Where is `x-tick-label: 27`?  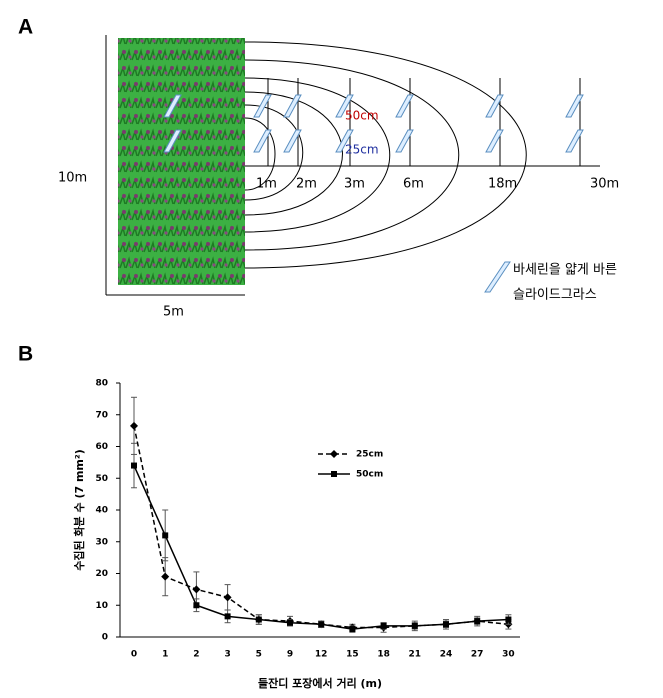
x-tick-label: 27 is located at coordinates (477, 655).